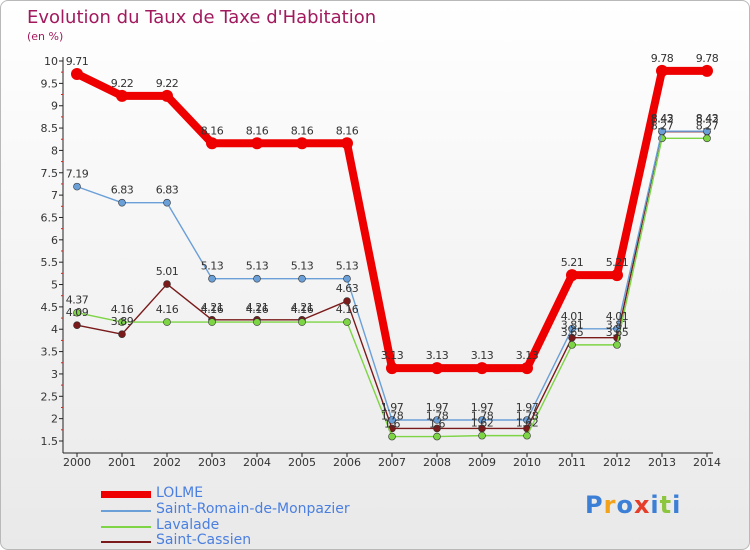 The height and width of the screenshot is (550, 750). Describe the element at coordinates (253, 509) in the screenshot. I see `legend-label-saint-romain: Saint-Romain-de-Monpazier` at that location.